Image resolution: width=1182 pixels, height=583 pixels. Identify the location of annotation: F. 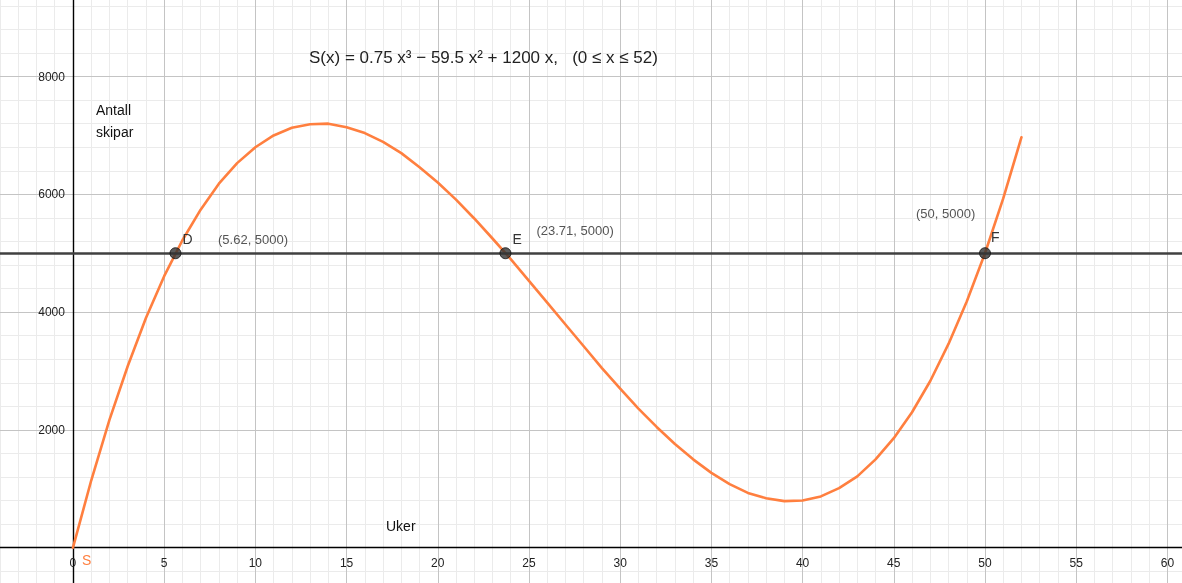
(995, 237).